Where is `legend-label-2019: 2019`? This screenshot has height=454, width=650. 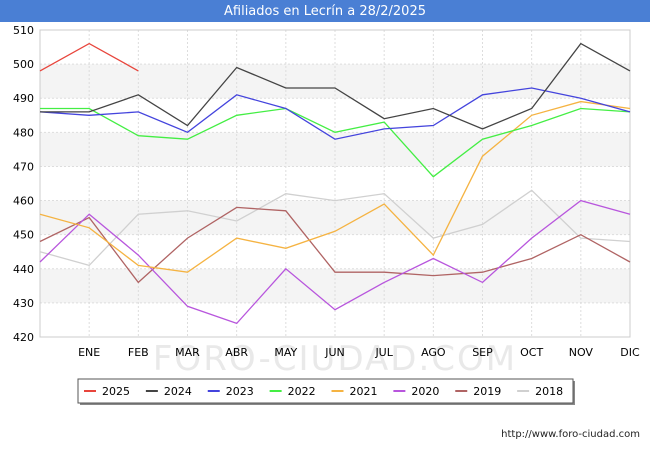 legend-label-2019: 2019 is located at coordinates (487, 391).